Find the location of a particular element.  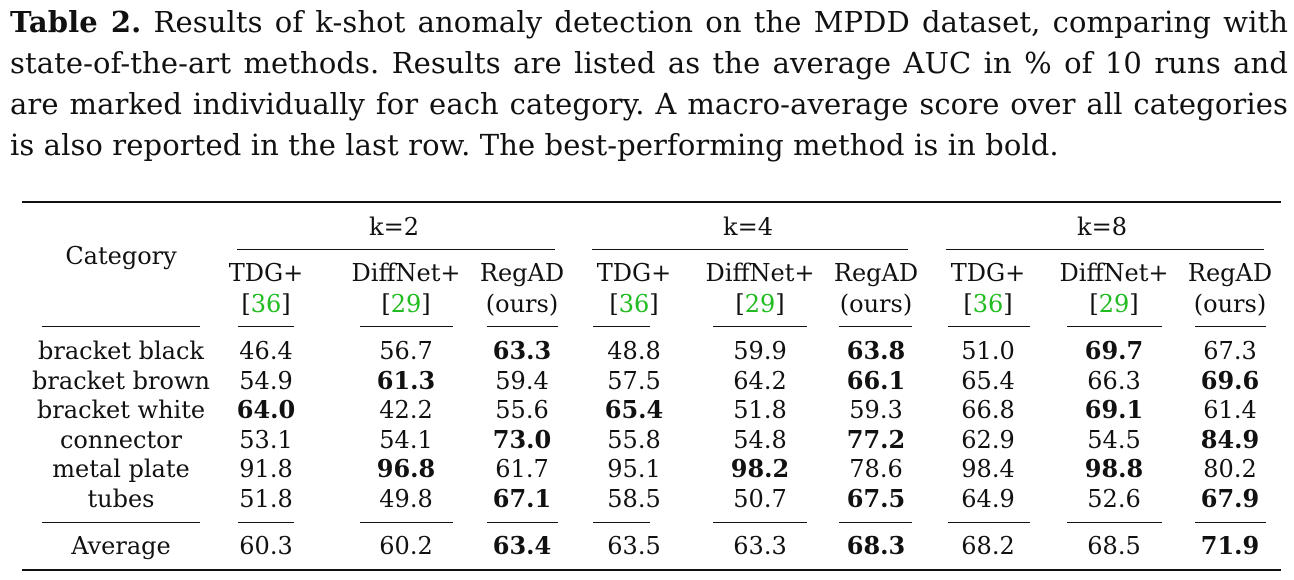

table-cell: 42.2 is located at coordinates (406, 410).